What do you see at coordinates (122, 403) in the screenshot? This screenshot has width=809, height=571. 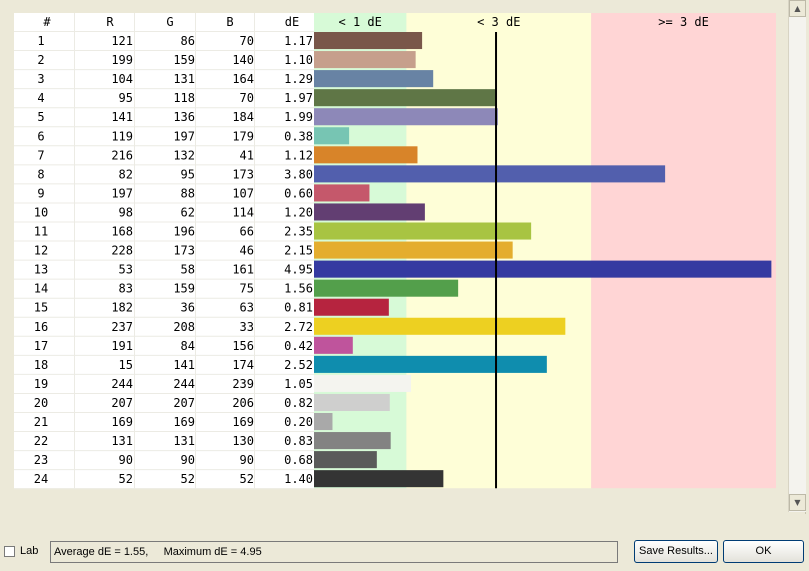 I see `r-value: 207` at bounding box center [122, 403].